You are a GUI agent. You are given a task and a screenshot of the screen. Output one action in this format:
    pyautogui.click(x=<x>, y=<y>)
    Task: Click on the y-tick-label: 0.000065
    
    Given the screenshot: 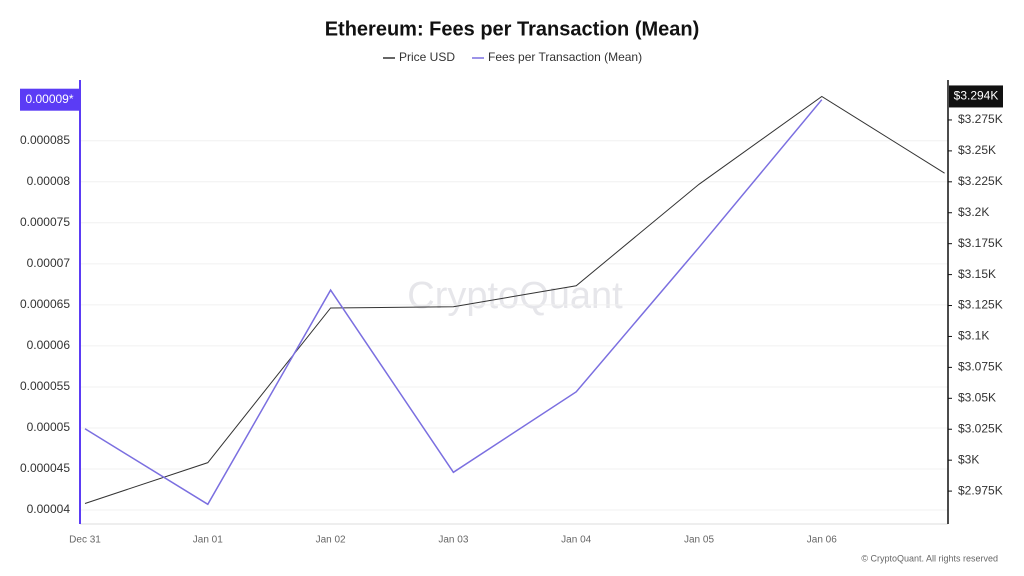 What is the action you would take?
    pyautogui.click(x=45, y=304)
    